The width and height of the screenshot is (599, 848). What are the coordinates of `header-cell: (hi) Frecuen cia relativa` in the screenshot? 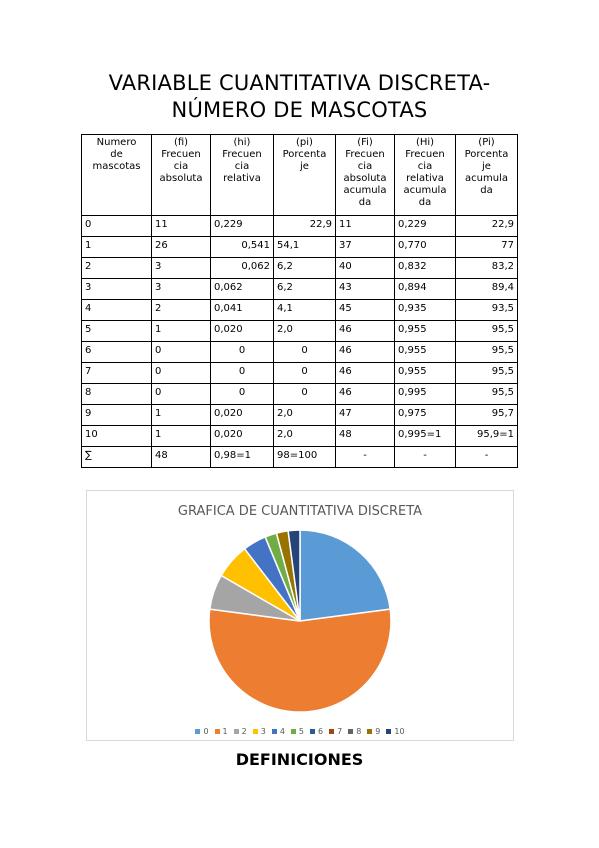 It's located at (242, 175).